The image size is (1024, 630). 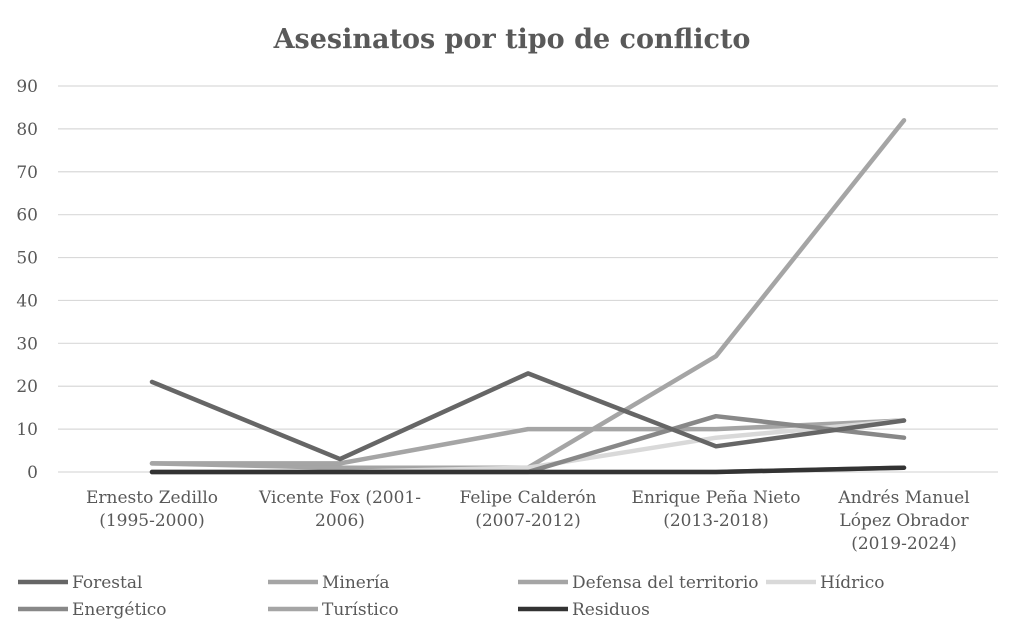 What do you see at coordinates (27, 430) in the screenshot?
I see `y-tick-label: 10` at bounding box center [27, 430].